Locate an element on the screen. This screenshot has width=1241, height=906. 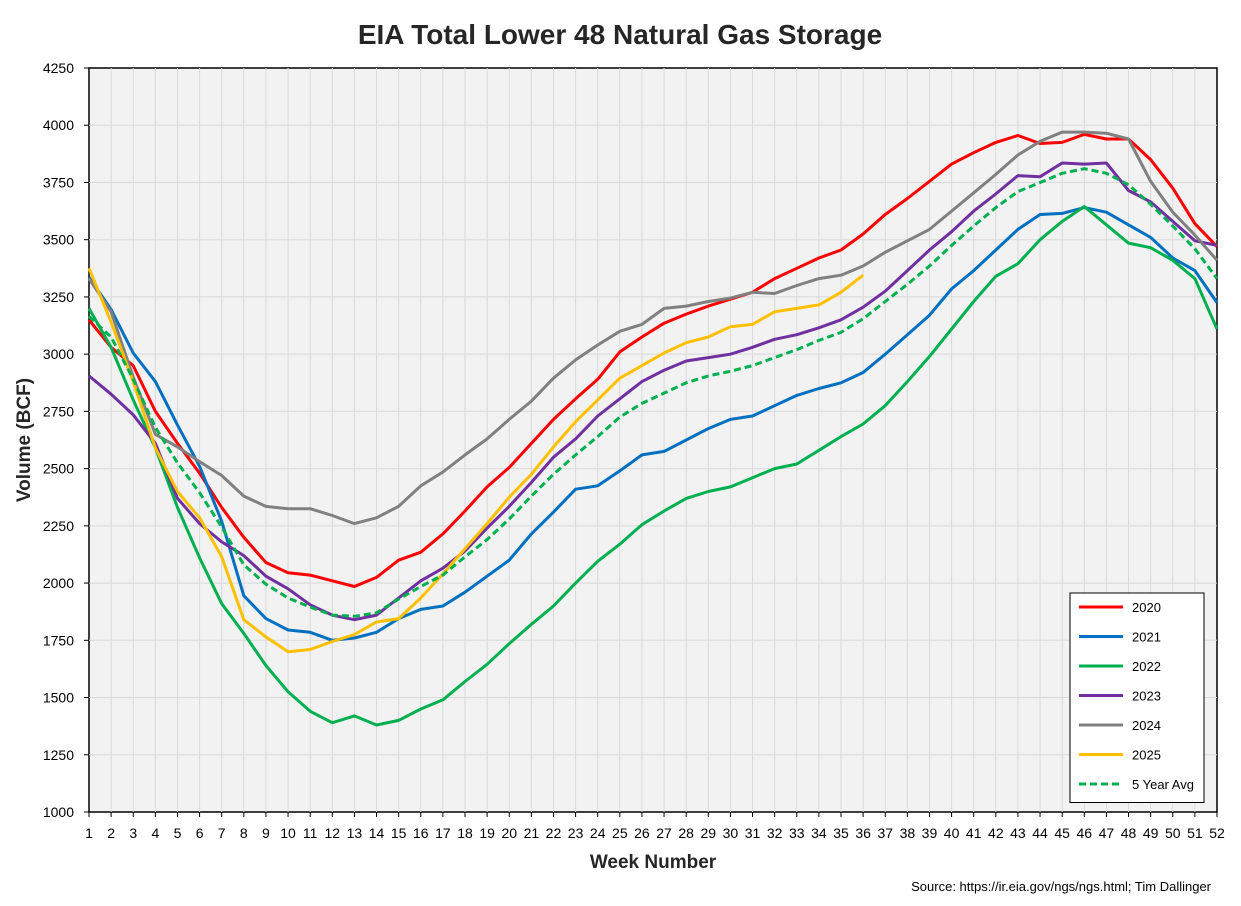
x-tick-label: 5 is located at coordinates (178, 833).